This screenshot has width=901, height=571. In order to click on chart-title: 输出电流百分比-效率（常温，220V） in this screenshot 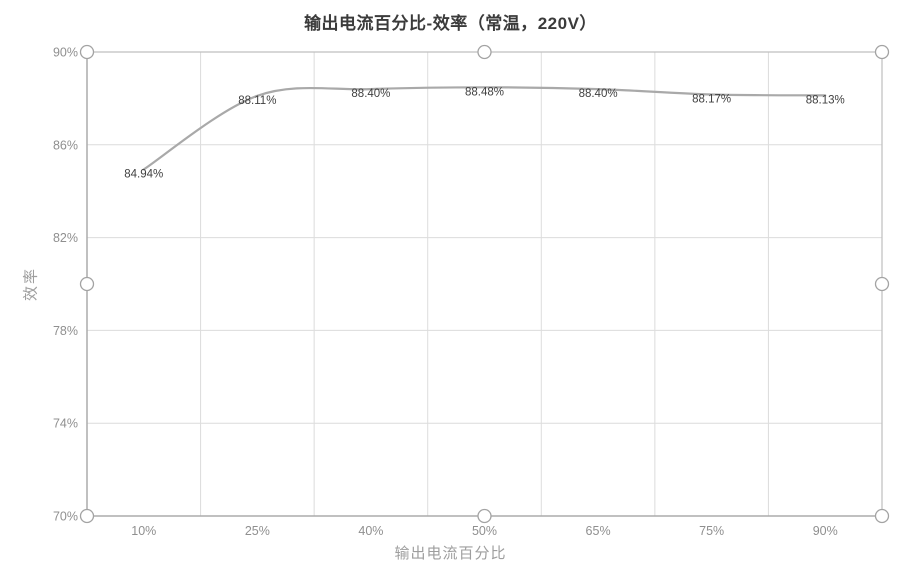, I will do `click(450, 23)`.